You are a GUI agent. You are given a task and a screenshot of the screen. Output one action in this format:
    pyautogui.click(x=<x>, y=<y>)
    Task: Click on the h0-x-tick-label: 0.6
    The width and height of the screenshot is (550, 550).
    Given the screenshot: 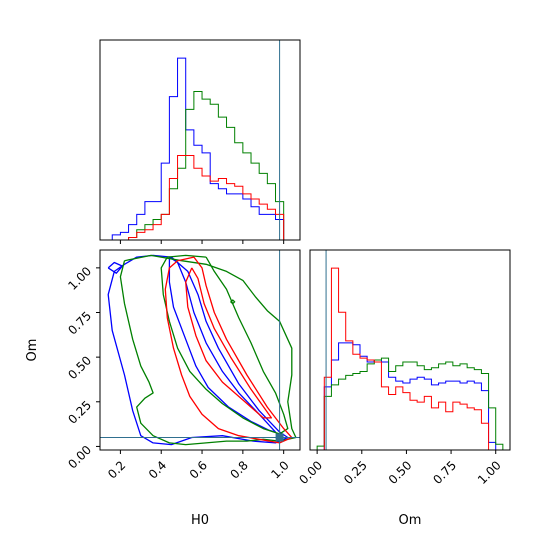 What is the action you would take?
    pyautogui.click(x=198, y=469)
    